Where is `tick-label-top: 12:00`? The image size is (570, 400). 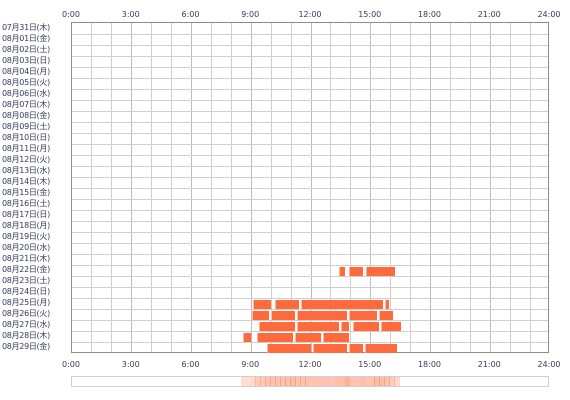
tick-label-top: 12:00 is located at coordinates (310, 14).